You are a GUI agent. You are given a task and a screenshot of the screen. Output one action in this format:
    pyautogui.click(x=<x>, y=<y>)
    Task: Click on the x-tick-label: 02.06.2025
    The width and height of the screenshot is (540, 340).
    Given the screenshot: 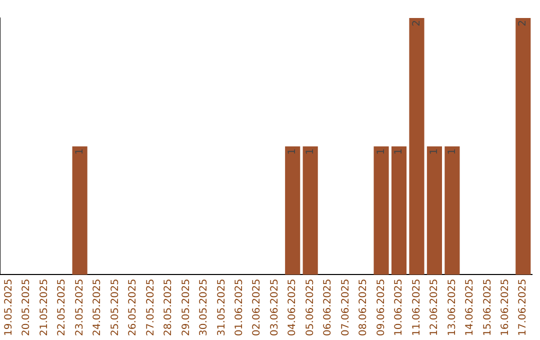 What is the action you would take?
    pyautogui.click(x=257, y=307)
    